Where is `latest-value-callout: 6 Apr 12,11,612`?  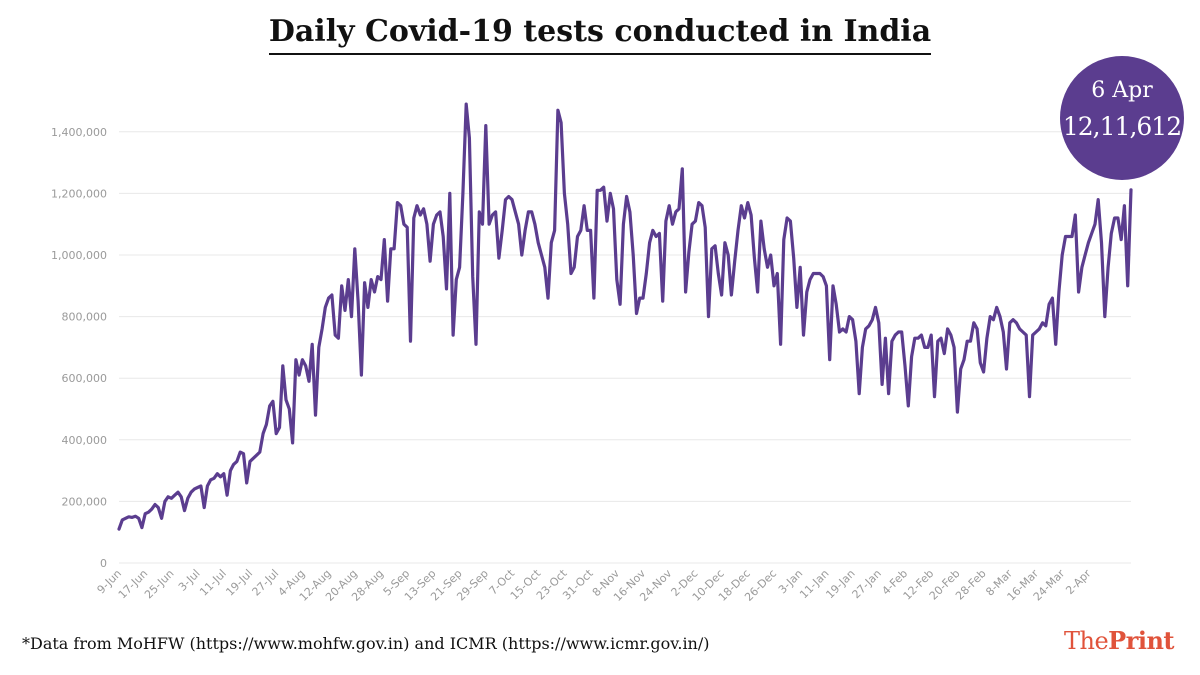 latest-value-callout: 6 Apr 12,11,612 is located at coordinates (1122, 118).